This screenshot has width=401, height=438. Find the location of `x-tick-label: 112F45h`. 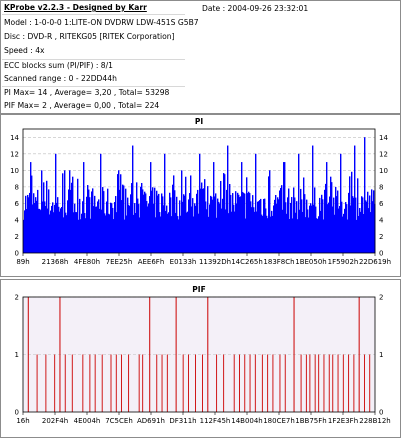

x-tick-label: 112F45h is located at coordinates (215, 421).